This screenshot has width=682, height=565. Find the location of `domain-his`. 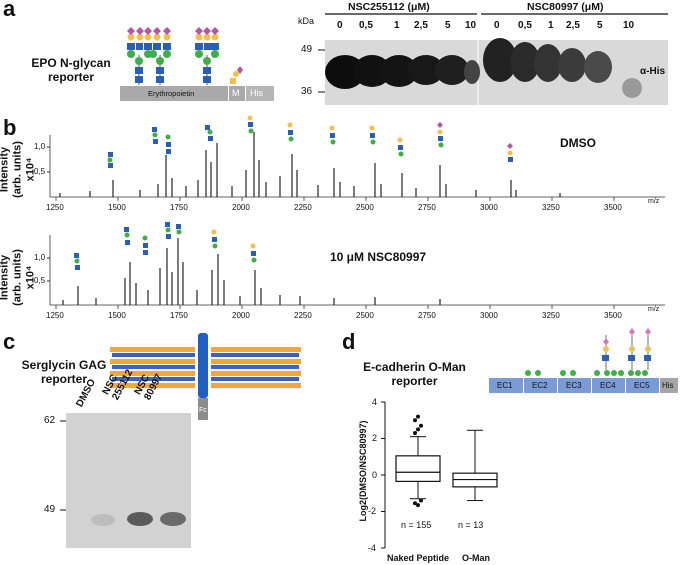

domain-his is located at coordinates (669, 385).